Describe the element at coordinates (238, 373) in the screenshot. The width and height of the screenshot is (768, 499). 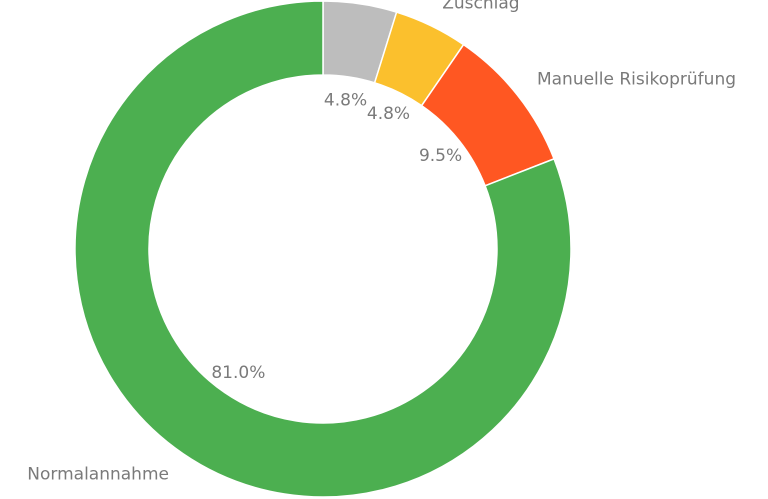
I see `percent-label: 81.0%` at that location.